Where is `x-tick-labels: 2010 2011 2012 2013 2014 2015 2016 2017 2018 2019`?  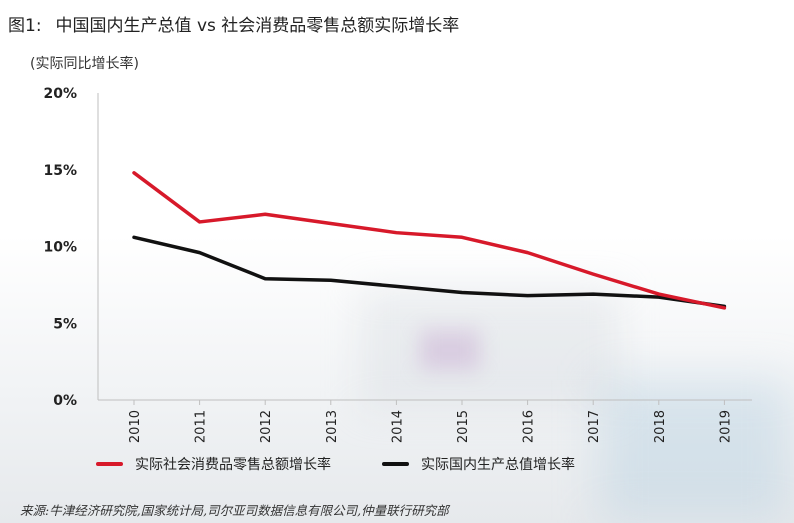 x-tick-labels: 2010 2011 2012 2013 2014 2015 2016 2017 2018 2019 is located at coordinates (430, 421).